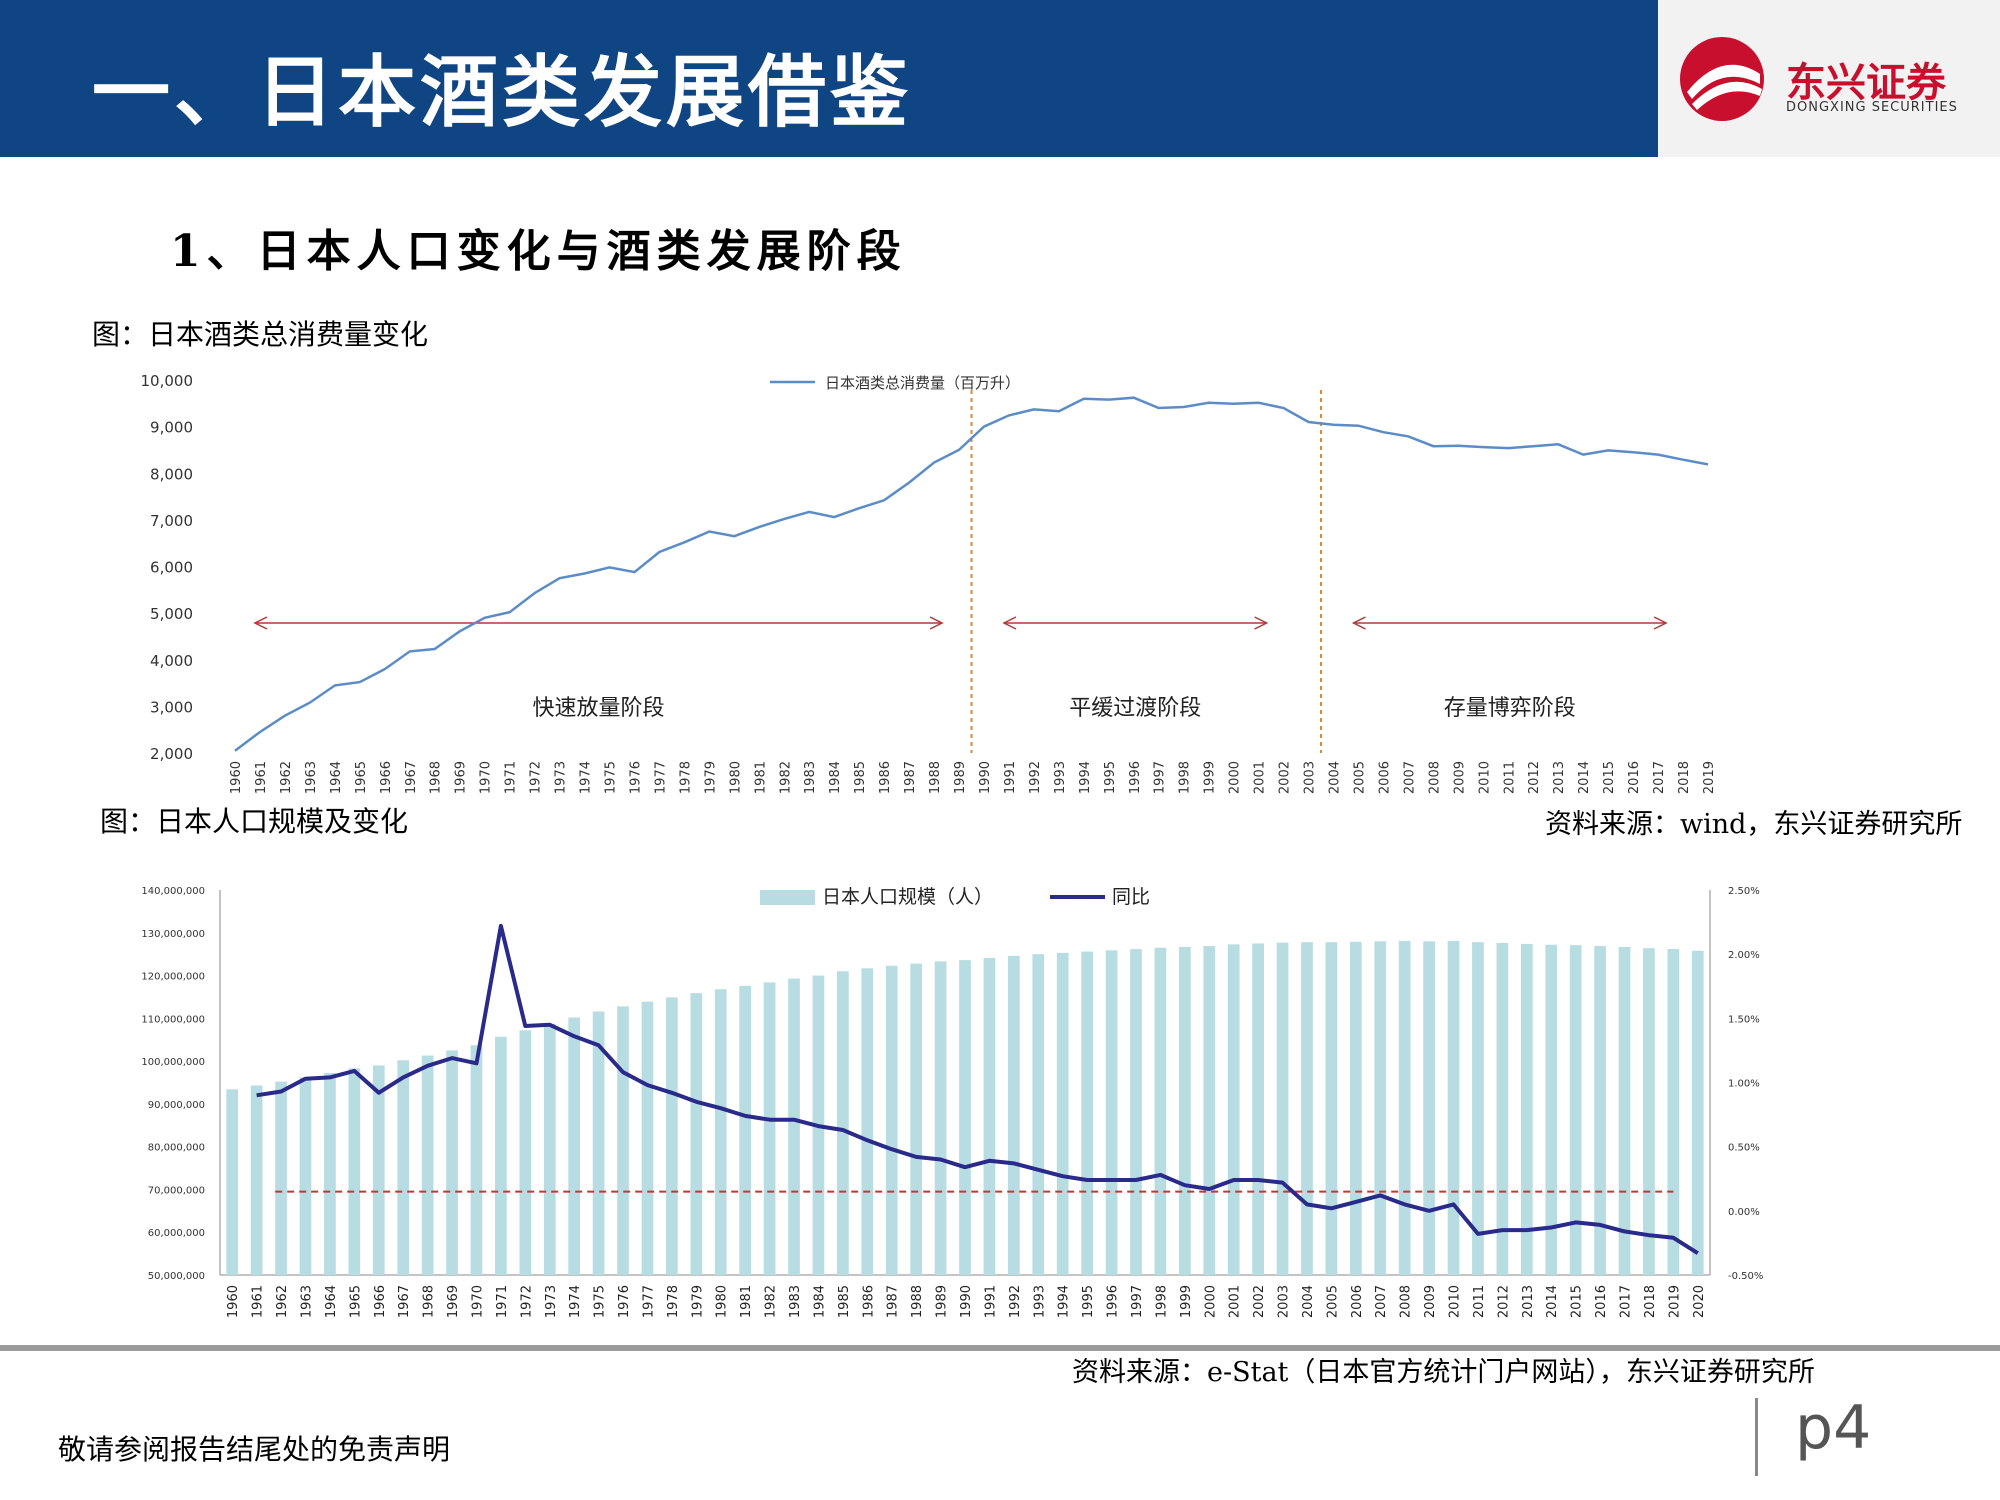 The height and width of the screenshot is (1500, 2000). What do you see at coordinates (990, 1301) in the screenshot?
I see `x-tick-label: 1991` at bounding box center [990, 1301].